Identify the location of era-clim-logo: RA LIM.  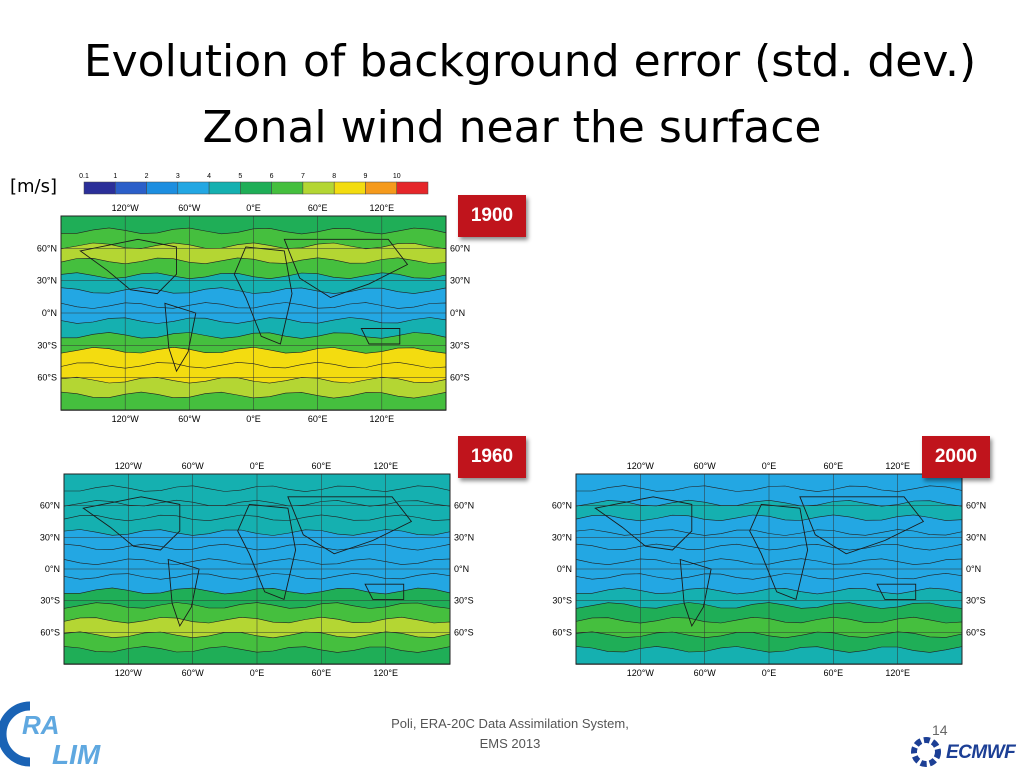
(50, 734).